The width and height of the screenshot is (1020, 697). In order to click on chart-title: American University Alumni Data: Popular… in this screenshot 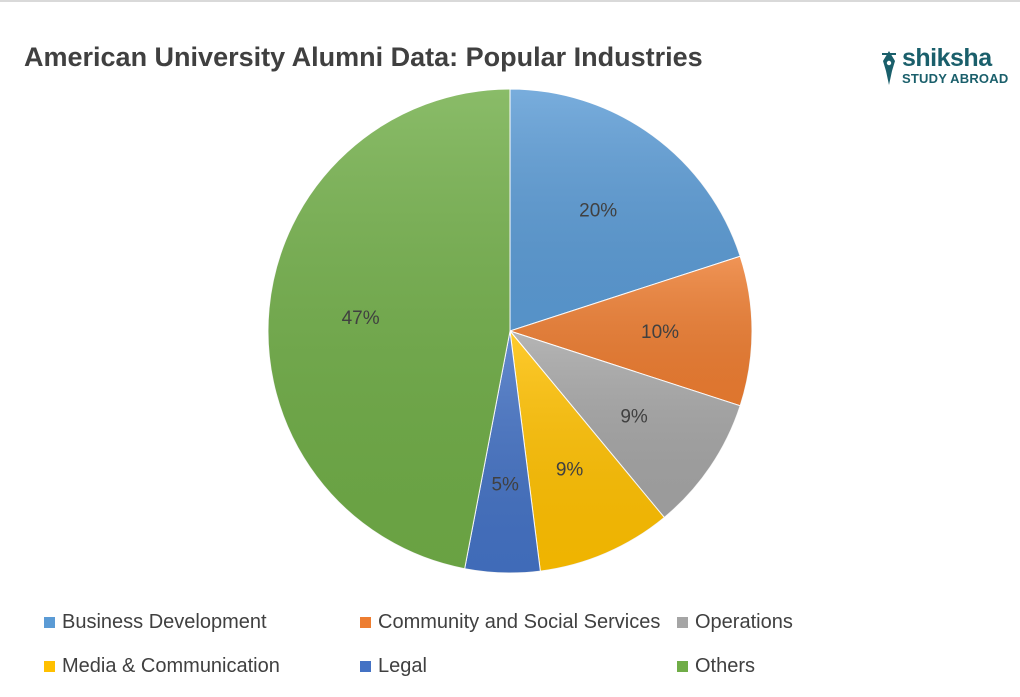, I will do `click(363, 57)`.